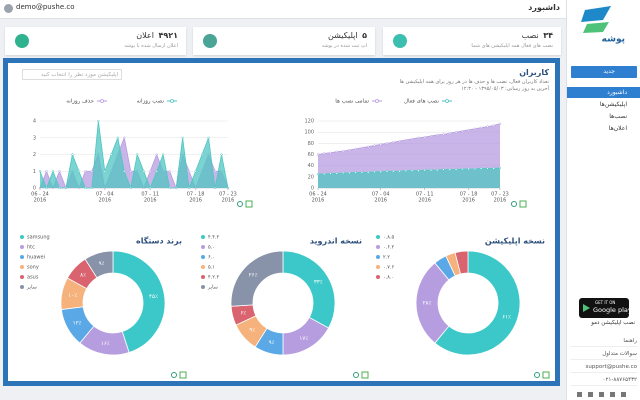  I want to click on card-headline: ۵ اپلیکیشن, so click(347, 35).